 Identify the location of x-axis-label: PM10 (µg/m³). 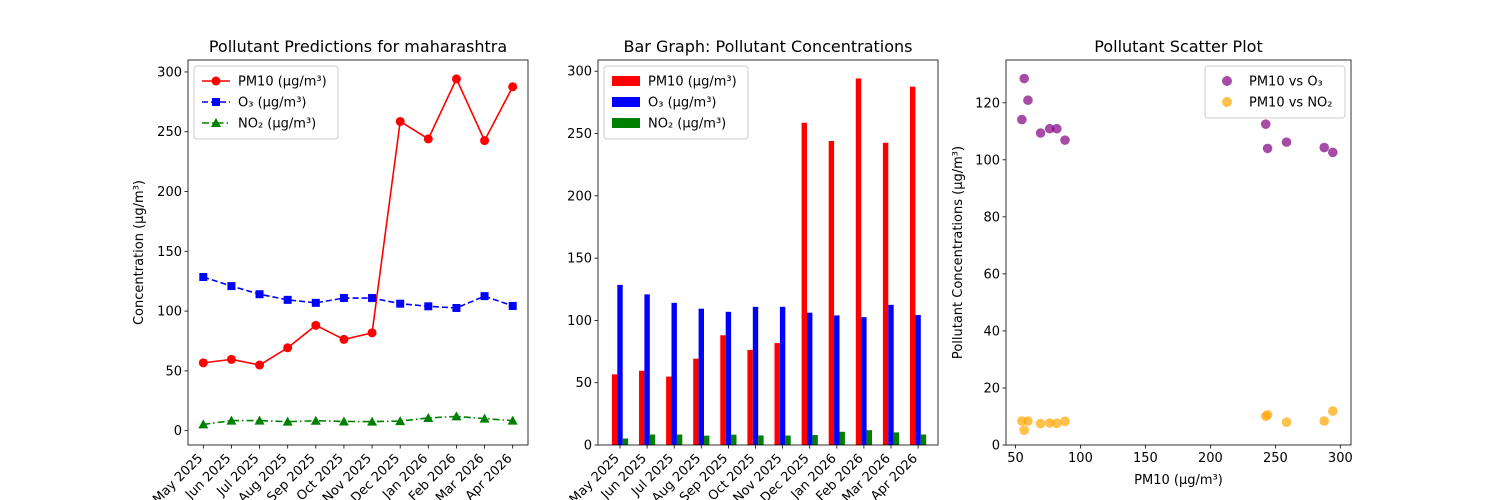
(1178, 480).